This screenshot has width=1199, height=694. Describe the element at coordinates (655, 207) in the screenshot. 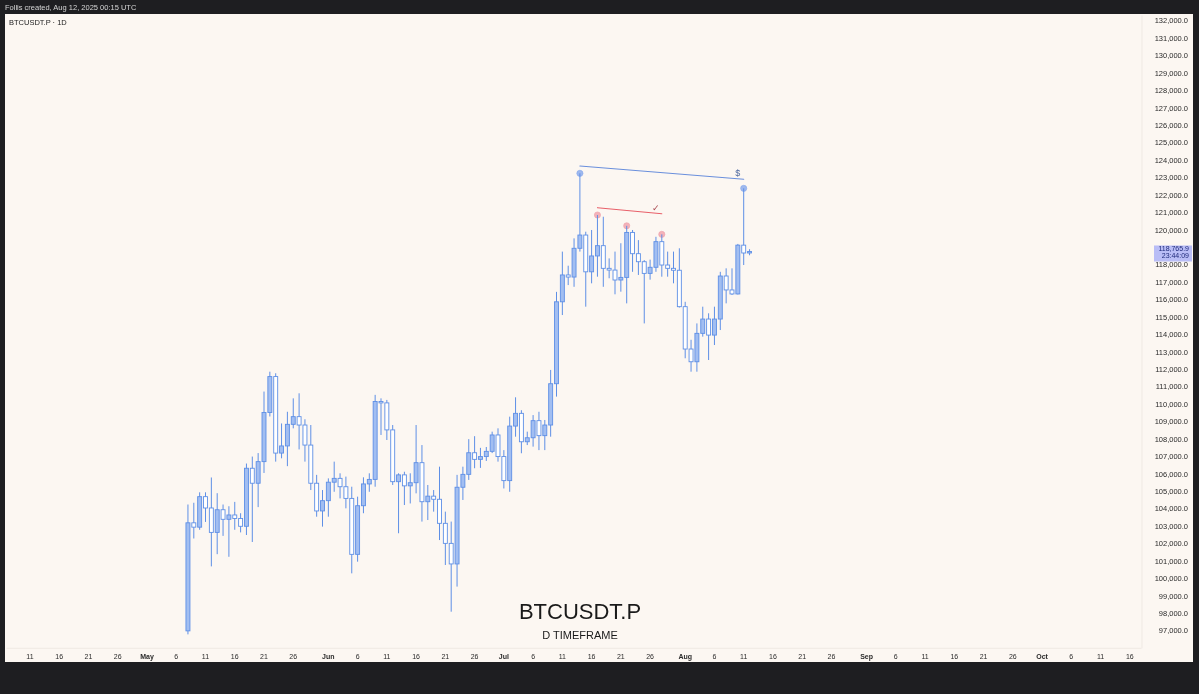

I see `annotation: ✓` at that location.